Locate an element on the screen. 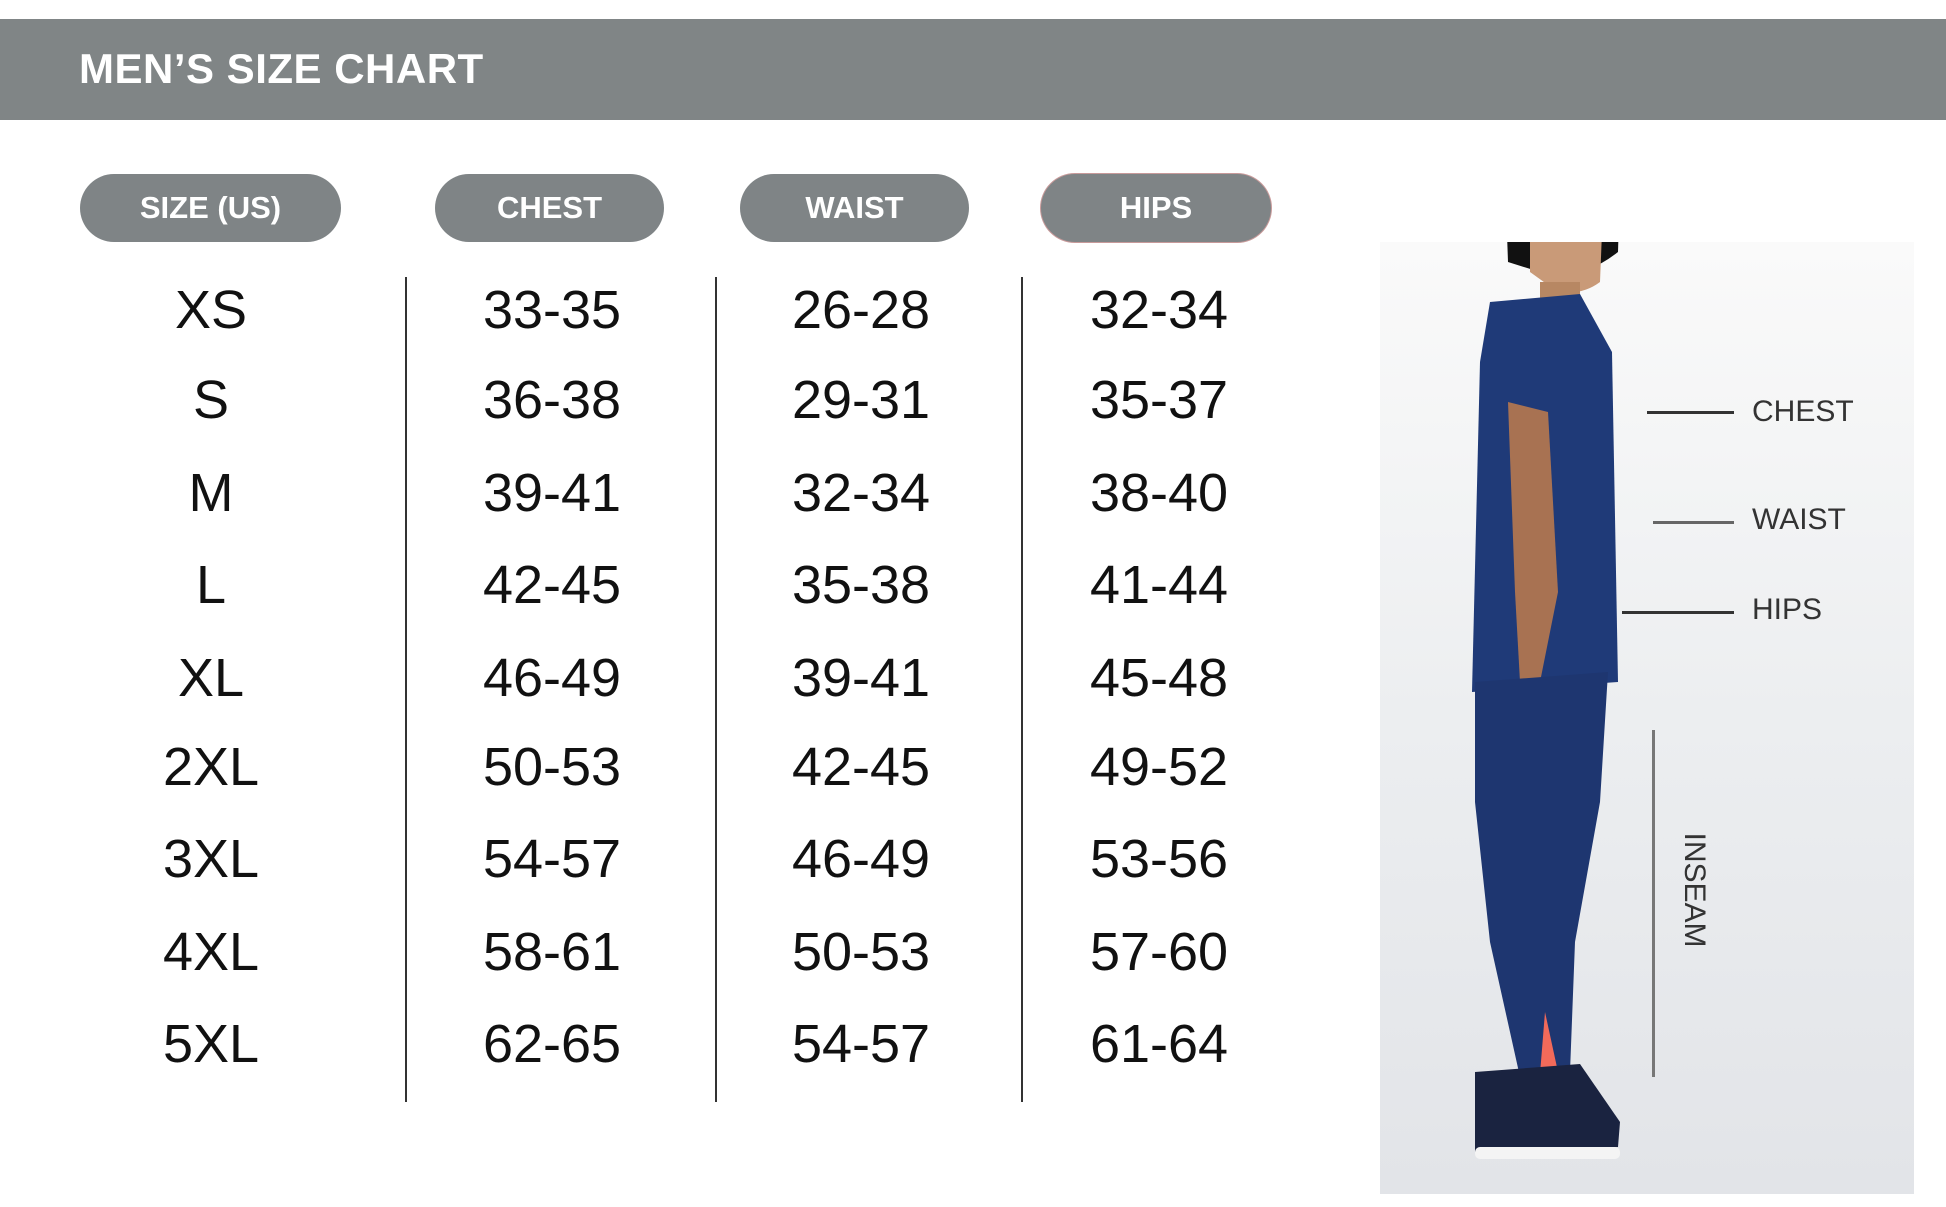 Image resolution: width=1946 pixels, height=1207 pixels. cell-hips: 35-37 is located at coordinates (1159, 400).